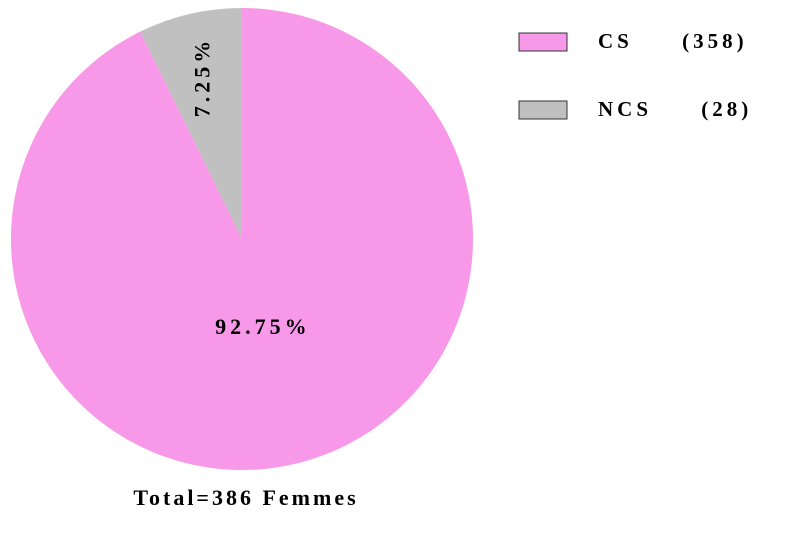 This screenshot has height=535, width=789. What do you see at coordinates (673, 41) in the screenshot?
I see `legend-label: CS (358)` at bounding box center [673, 41].